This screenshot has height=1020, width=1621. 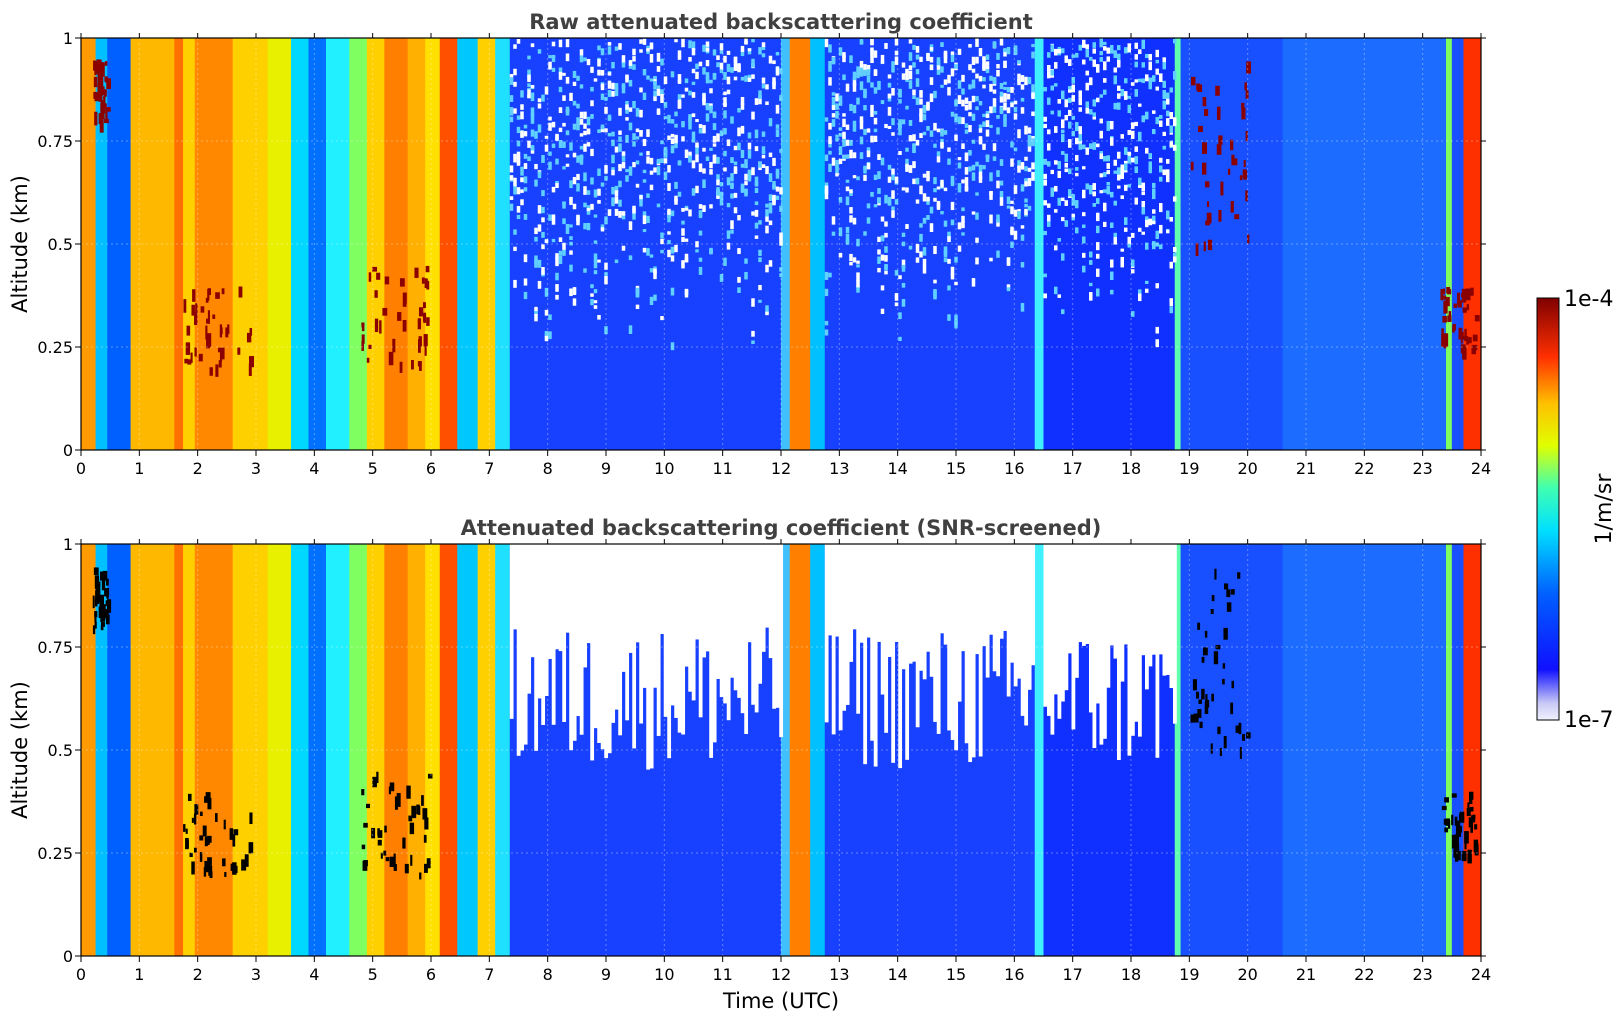 I want to click on colorbar-unit-label: 1/m/sr, so click(x=1604, y=509).